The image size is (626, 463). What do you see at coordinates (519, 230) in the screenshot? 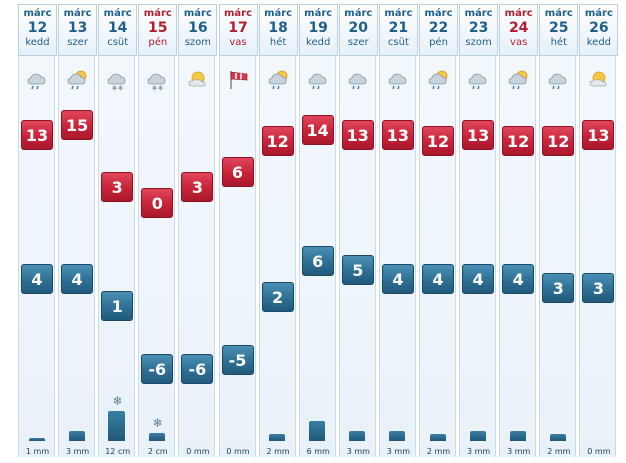
I see `day-column: márc 24 vas 12 4 3 mm` at bounding box center [519, 230].